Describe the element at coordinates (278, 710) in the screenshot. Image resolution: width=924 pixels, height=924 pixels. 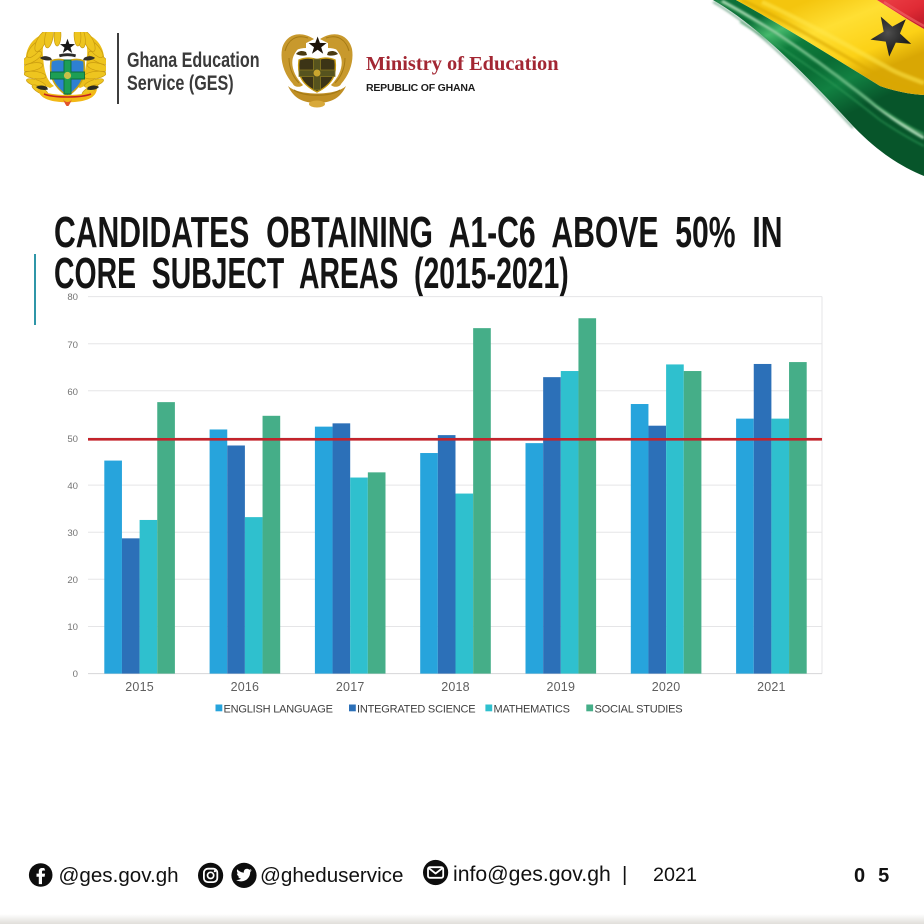
I see `svg-text: ENGLISH LANGUAGE` at that location.